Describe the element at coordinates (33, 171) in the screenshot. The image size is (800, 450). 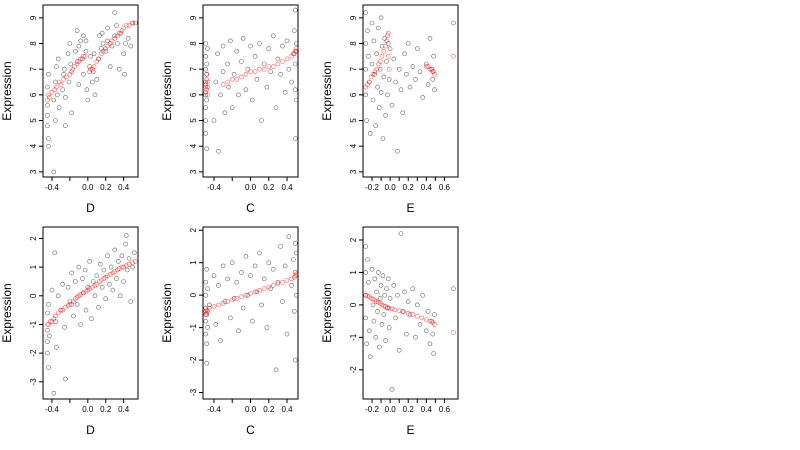
I see `y-tick-label: 3` at that location.